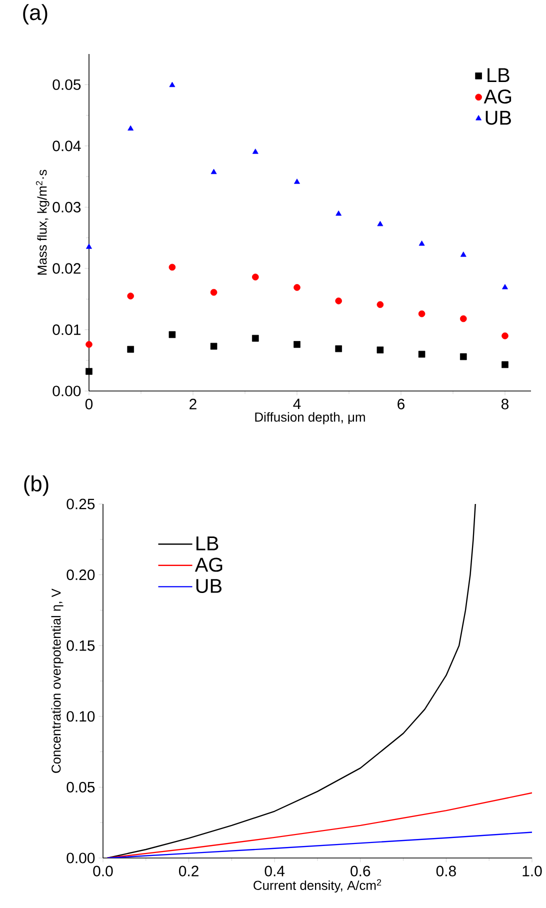 The image size is (546, 908). I want to click on y-tick-label: 0.25, so click(80, 504).